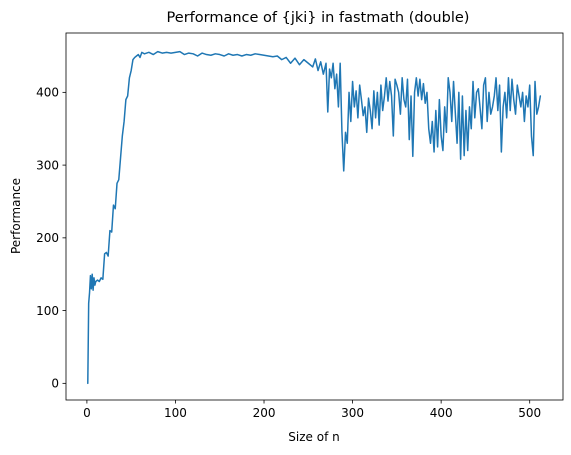 Image resolution: width=571 pixels, height=455 pixels. What do you see at coordinates (312, 410) in the screenshot?
I see `x-axis: 0 100 200 300 400 500` at bounding box center [312, 410].